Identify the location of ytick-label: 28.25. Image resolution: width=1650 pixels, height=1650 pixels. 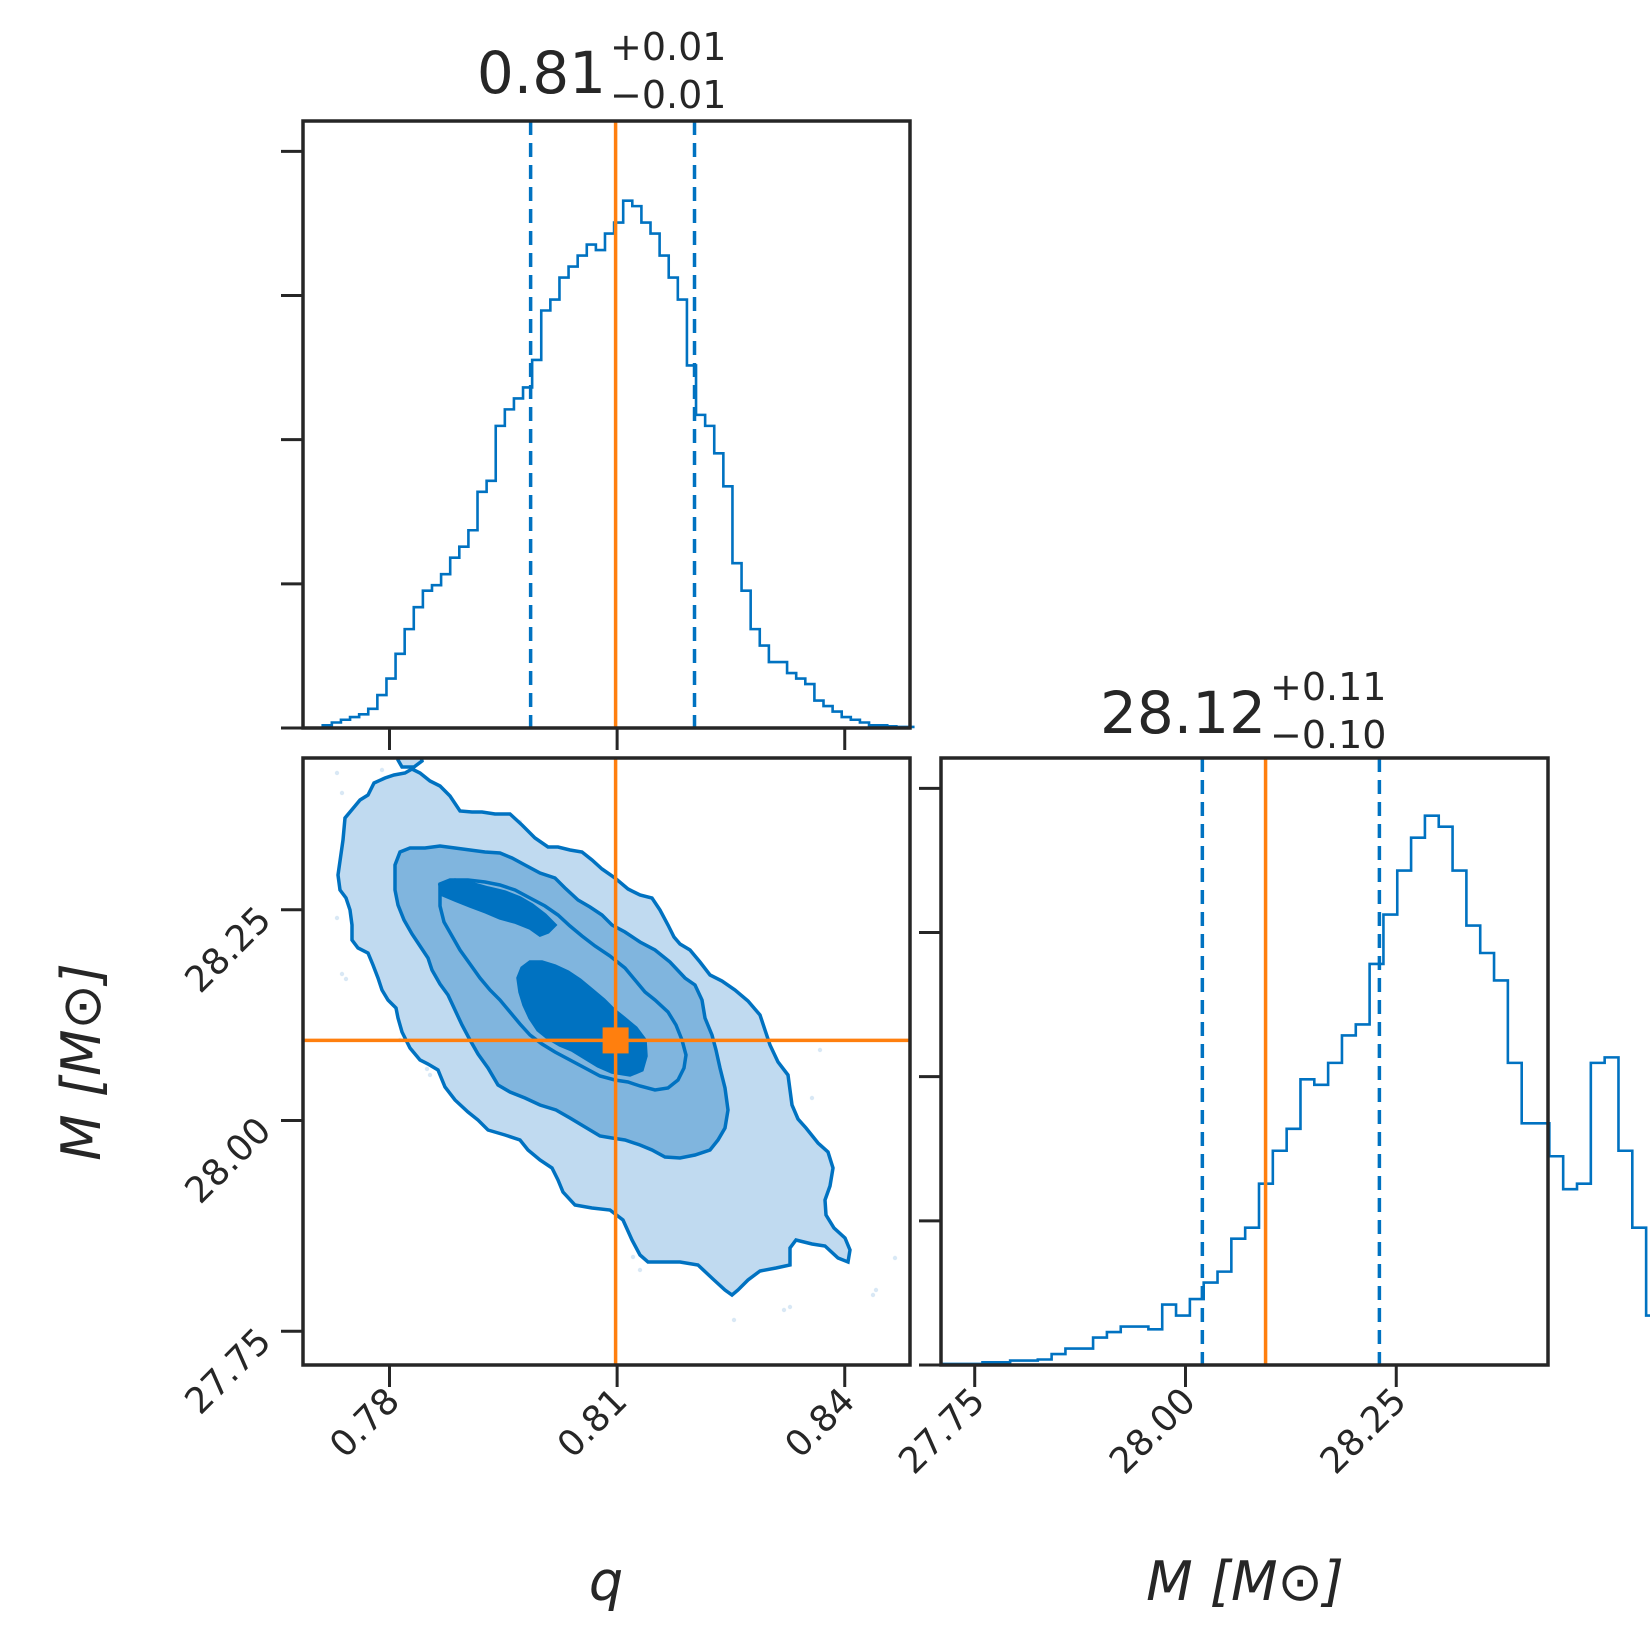
(228, 950).